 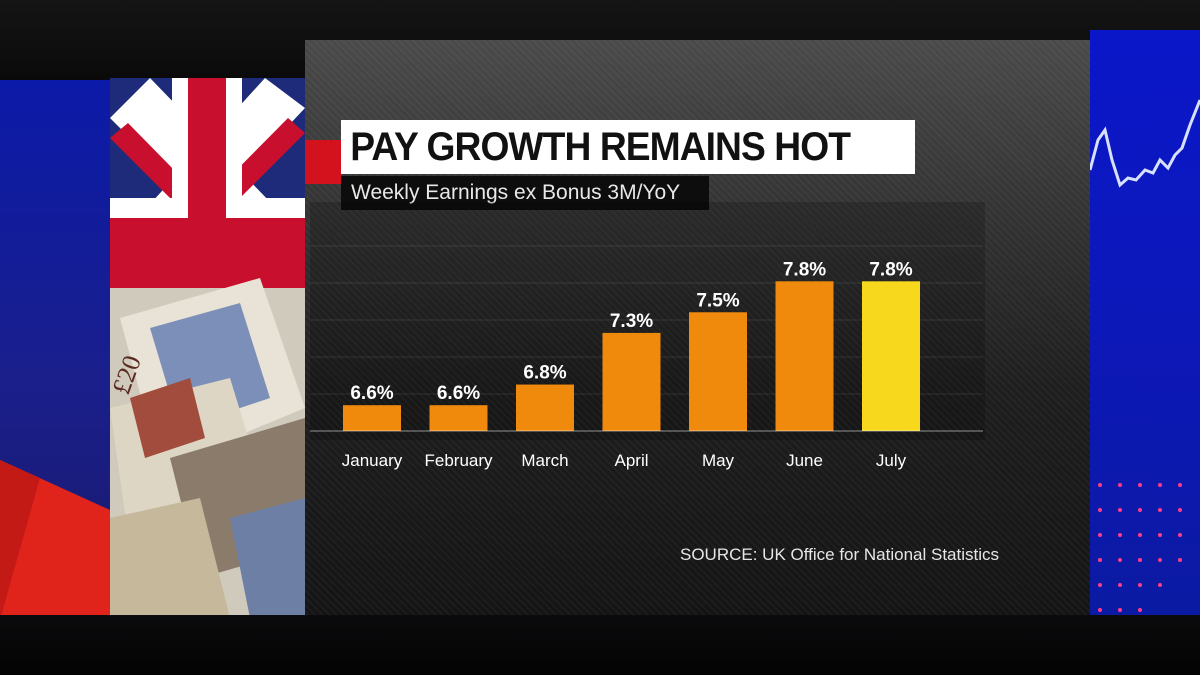 What do you see at coordinates (458, 460) in the screenshot?
I see `x-tick-label: February` at bounding box center [458, 460].